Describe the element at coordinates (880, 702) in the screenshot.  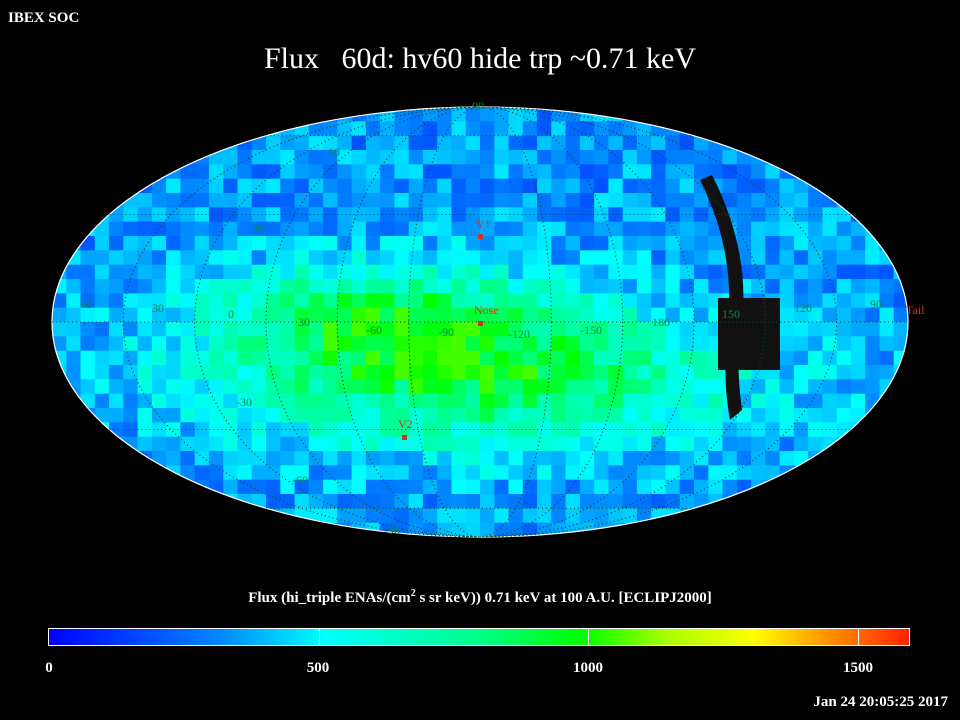
I see `timestamp: Jan 24 20:05:25 2017` at that location.